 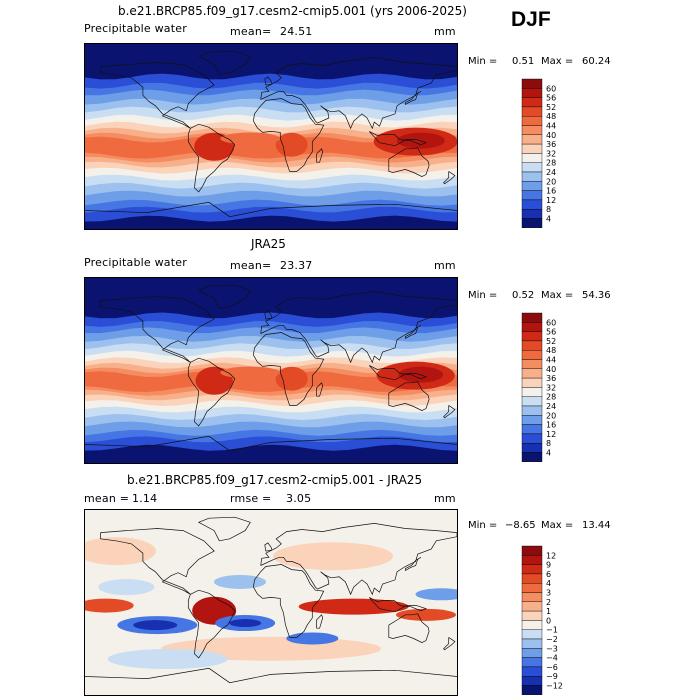 I want to click on panel2-max-label: Max =, so click(x=557, y=295).